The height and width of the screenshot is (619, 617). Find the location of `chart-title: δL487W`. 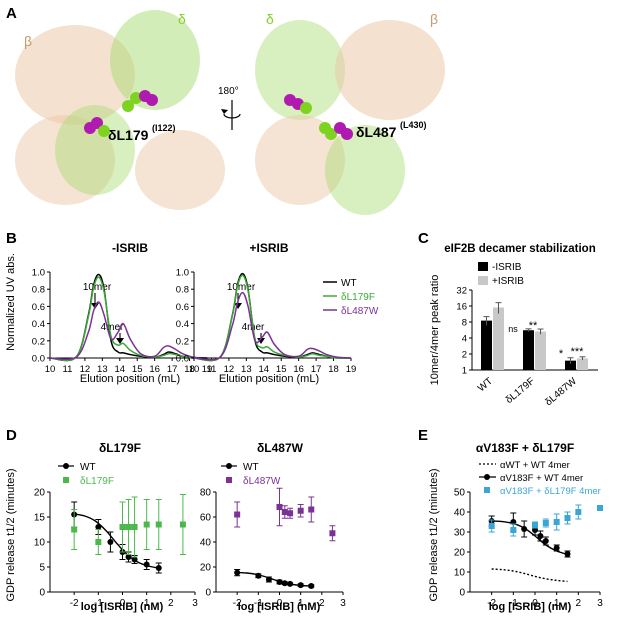

chart-title: δL487W is located at coordinates (280, 448).